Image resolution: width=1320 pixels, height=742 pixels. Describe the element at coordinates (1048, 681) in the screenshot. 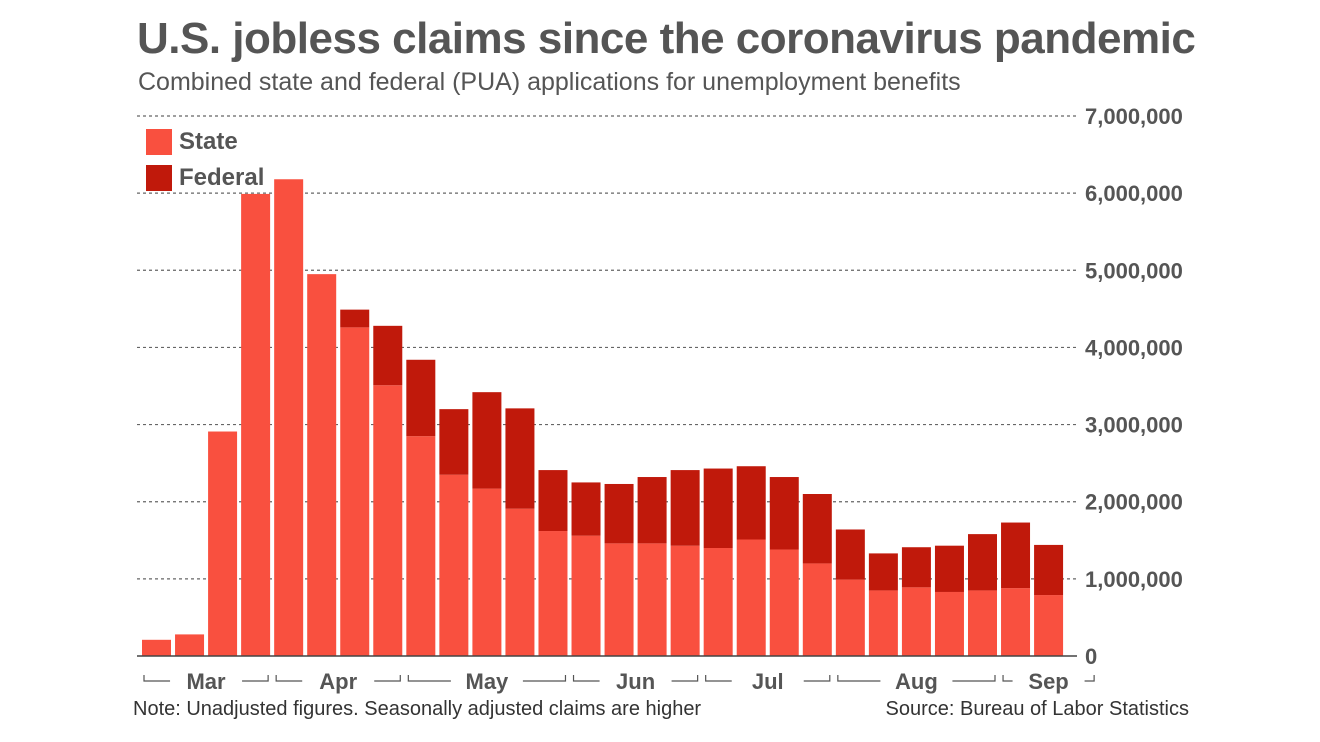

I see `month-label: Sep` at that location.